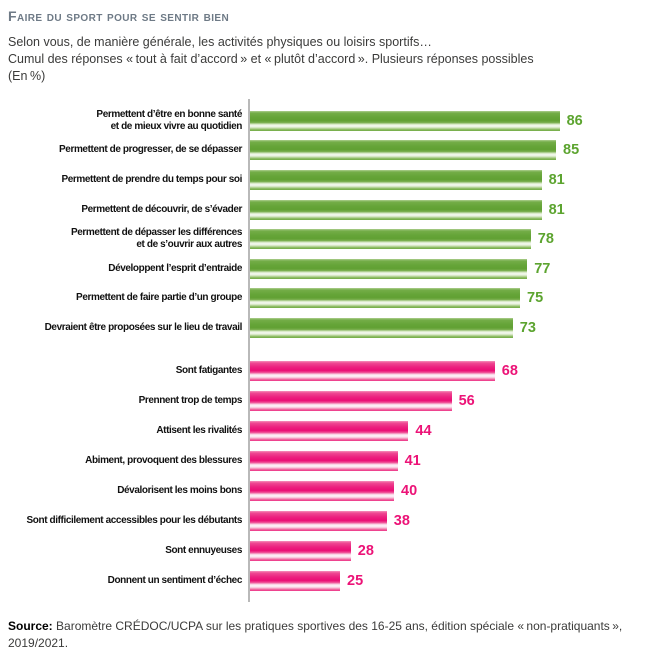  I want to click on bar-row: Permettent de découvrir, de s’évader 81, so click(329, 210).